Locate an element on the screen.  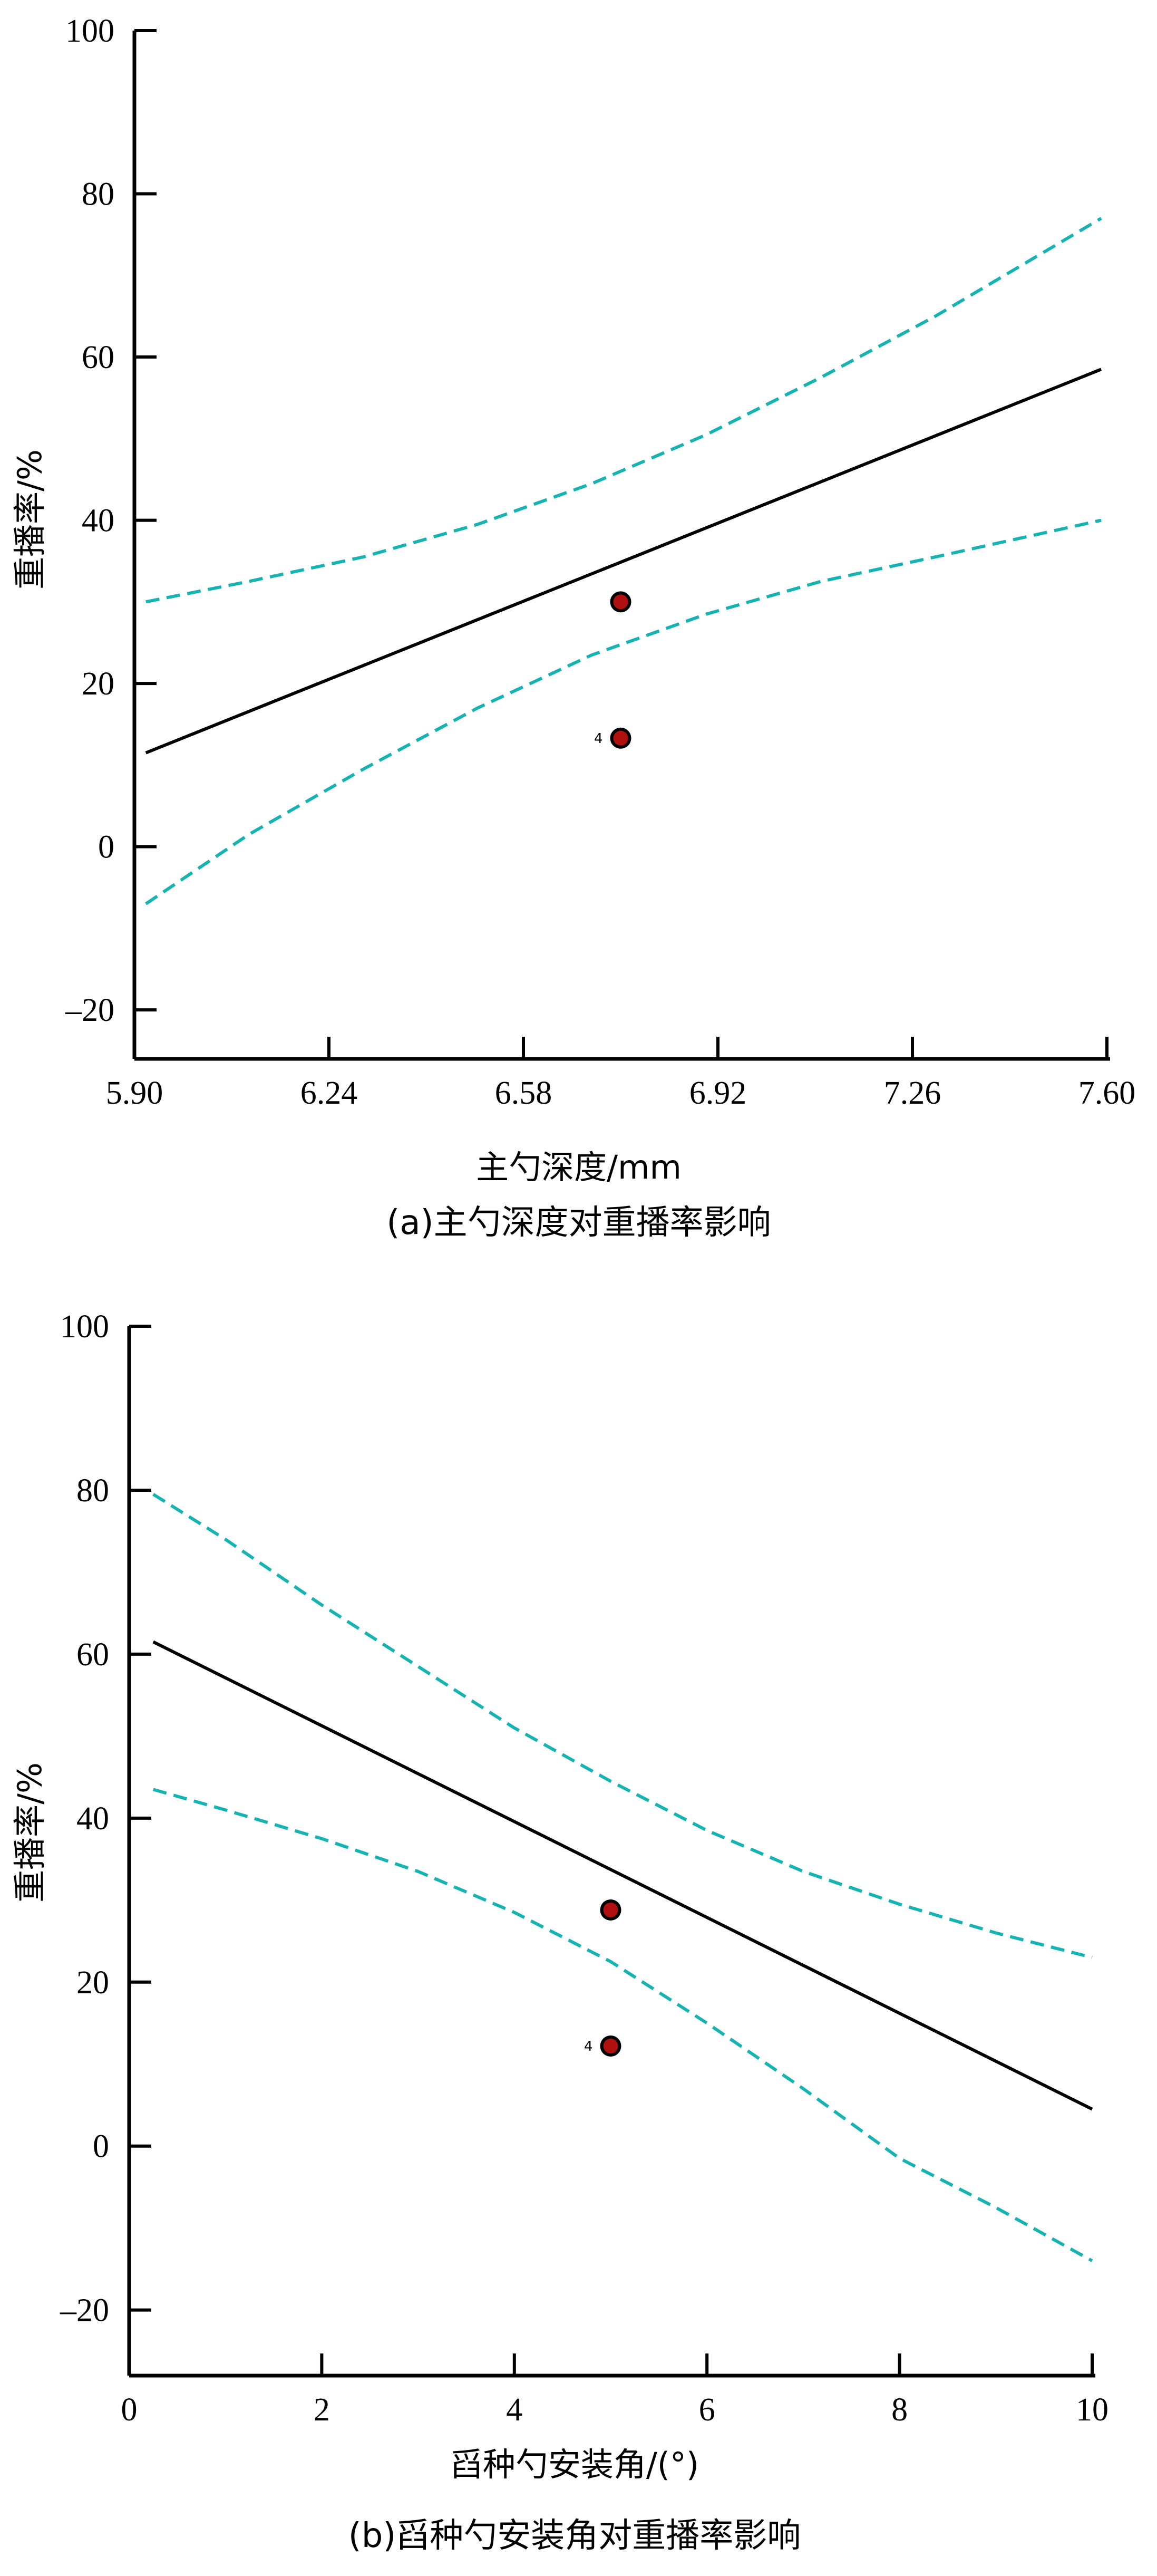
chart-b-points-layer: 4 is located at coordinates (602, 1978).